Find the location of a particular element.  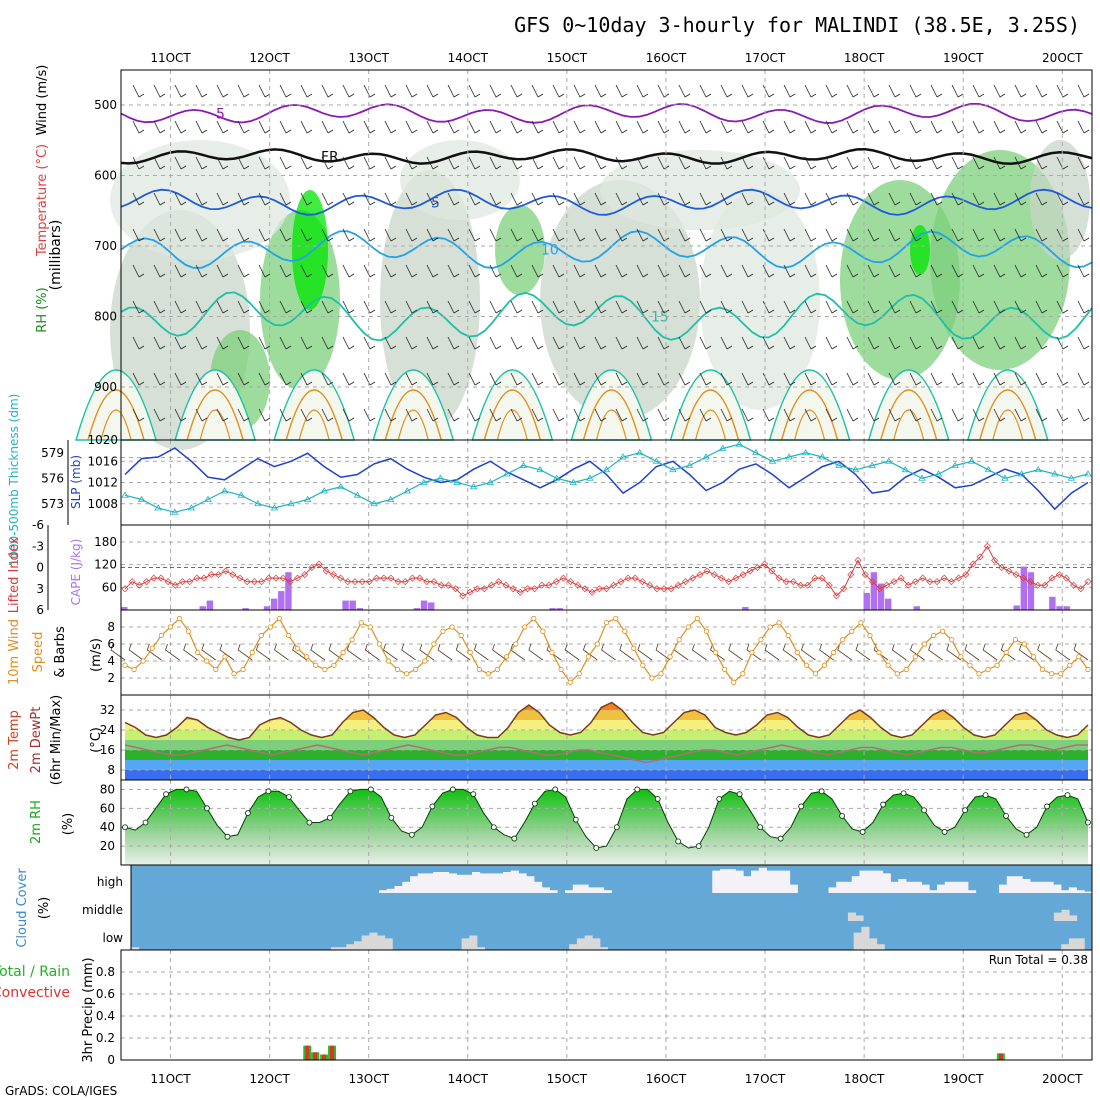

isotherm-label: FR is located at coordinates (330, 157).